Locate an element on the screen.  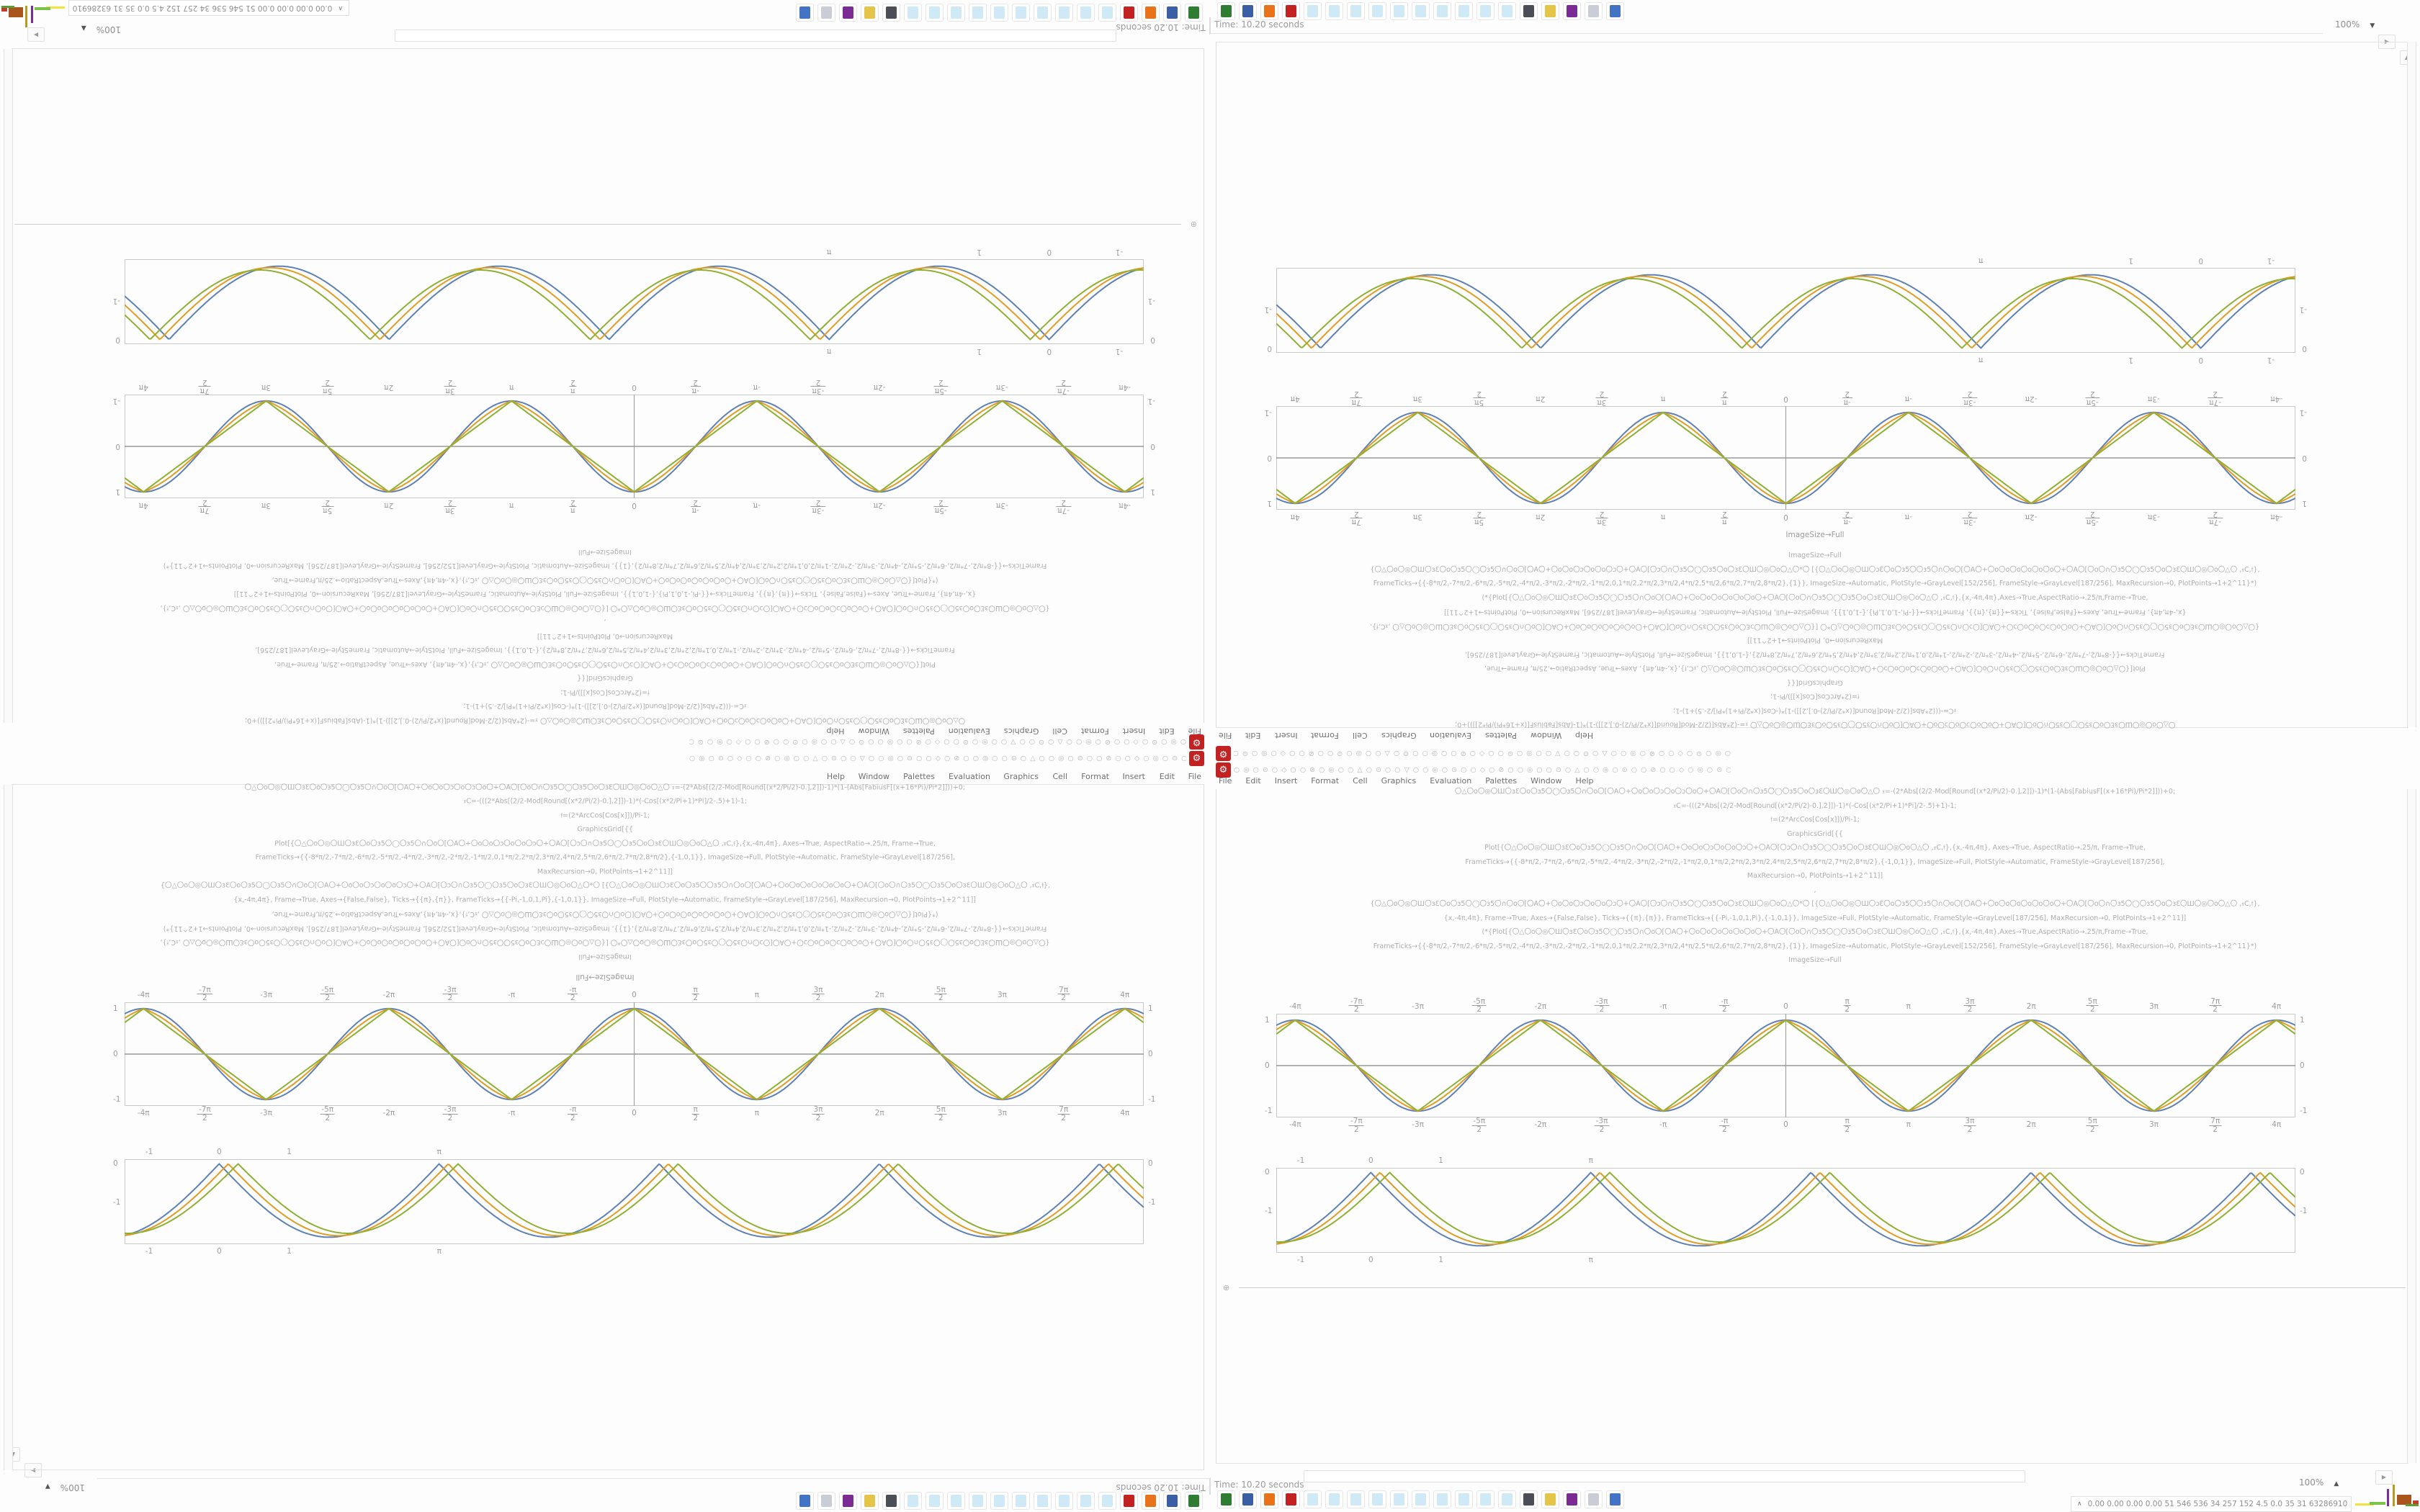
menu-file: File is located at coordinates (1194, 776).